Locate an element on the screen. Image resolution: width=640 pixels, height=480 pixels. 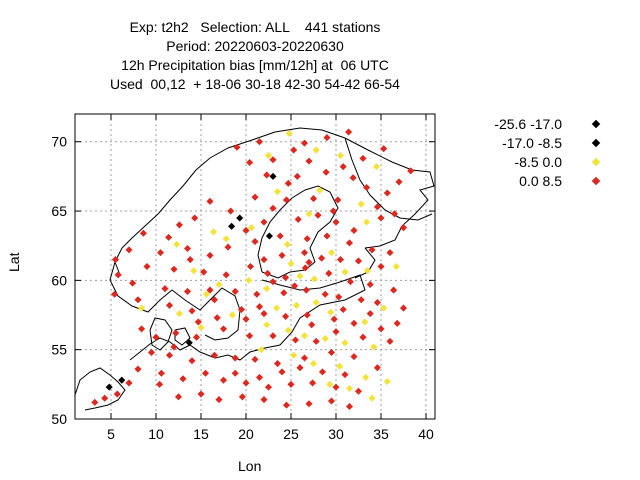
x-axis-label: Lon is located at coordinates (250, 466).